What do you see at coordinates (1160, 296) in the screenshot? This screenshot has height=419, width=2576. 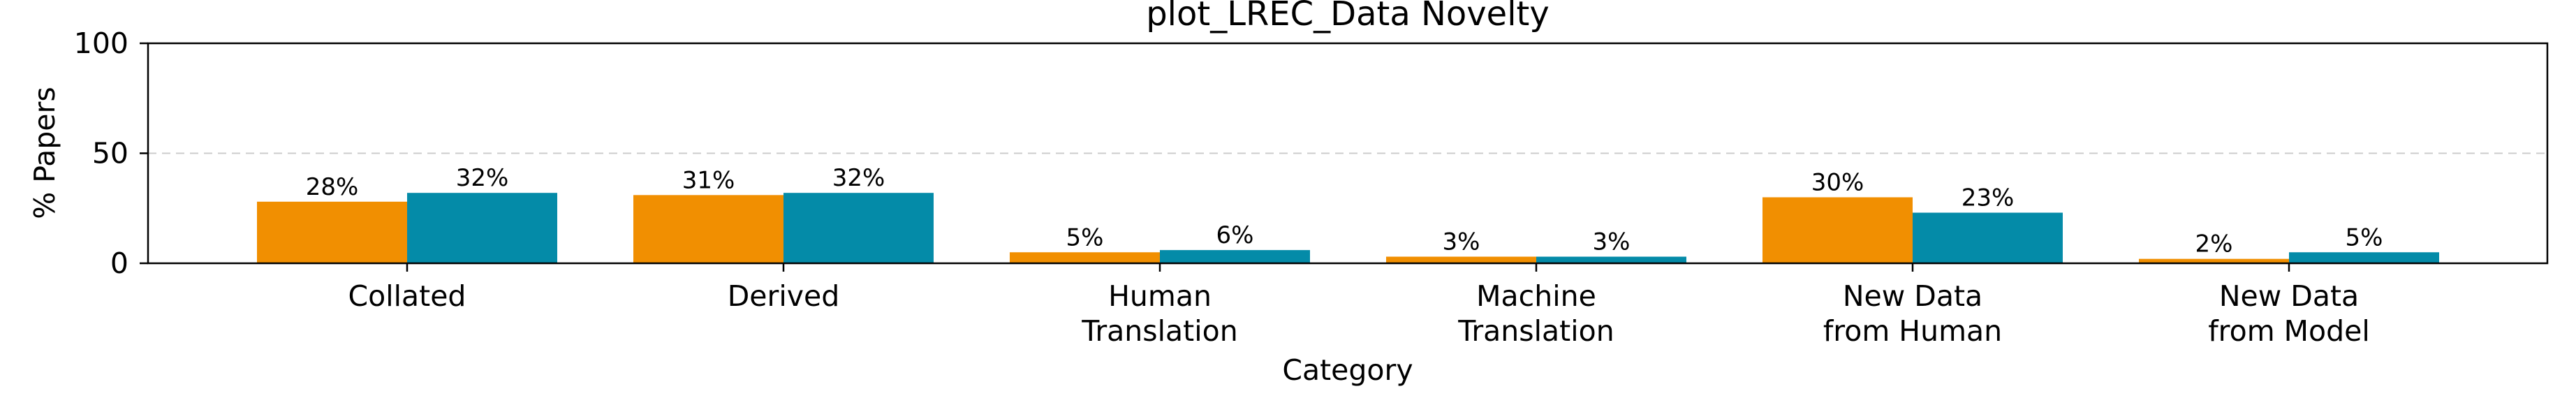 I see `x-tick-label: Human` at bounding box center [1160, 296].